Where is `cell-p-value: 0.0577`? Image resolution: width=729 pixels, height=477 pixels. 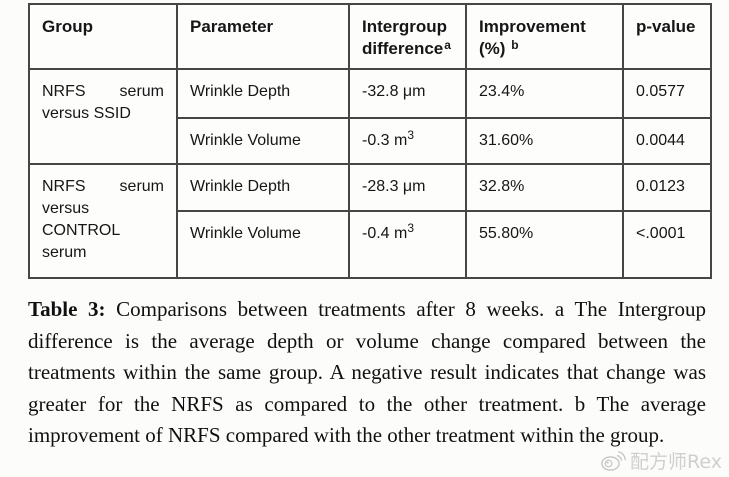
cell-p-value: 0.0577 is located at coordinates (667, 93).